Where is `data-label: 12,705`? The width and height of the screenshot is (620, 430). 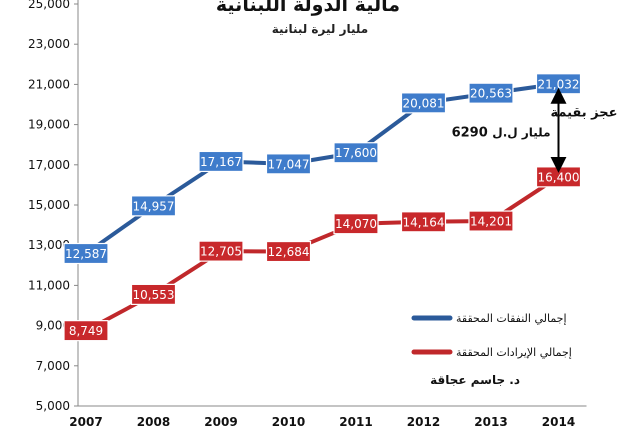 data-label: 12,705 is located at coordinates (221, 252).